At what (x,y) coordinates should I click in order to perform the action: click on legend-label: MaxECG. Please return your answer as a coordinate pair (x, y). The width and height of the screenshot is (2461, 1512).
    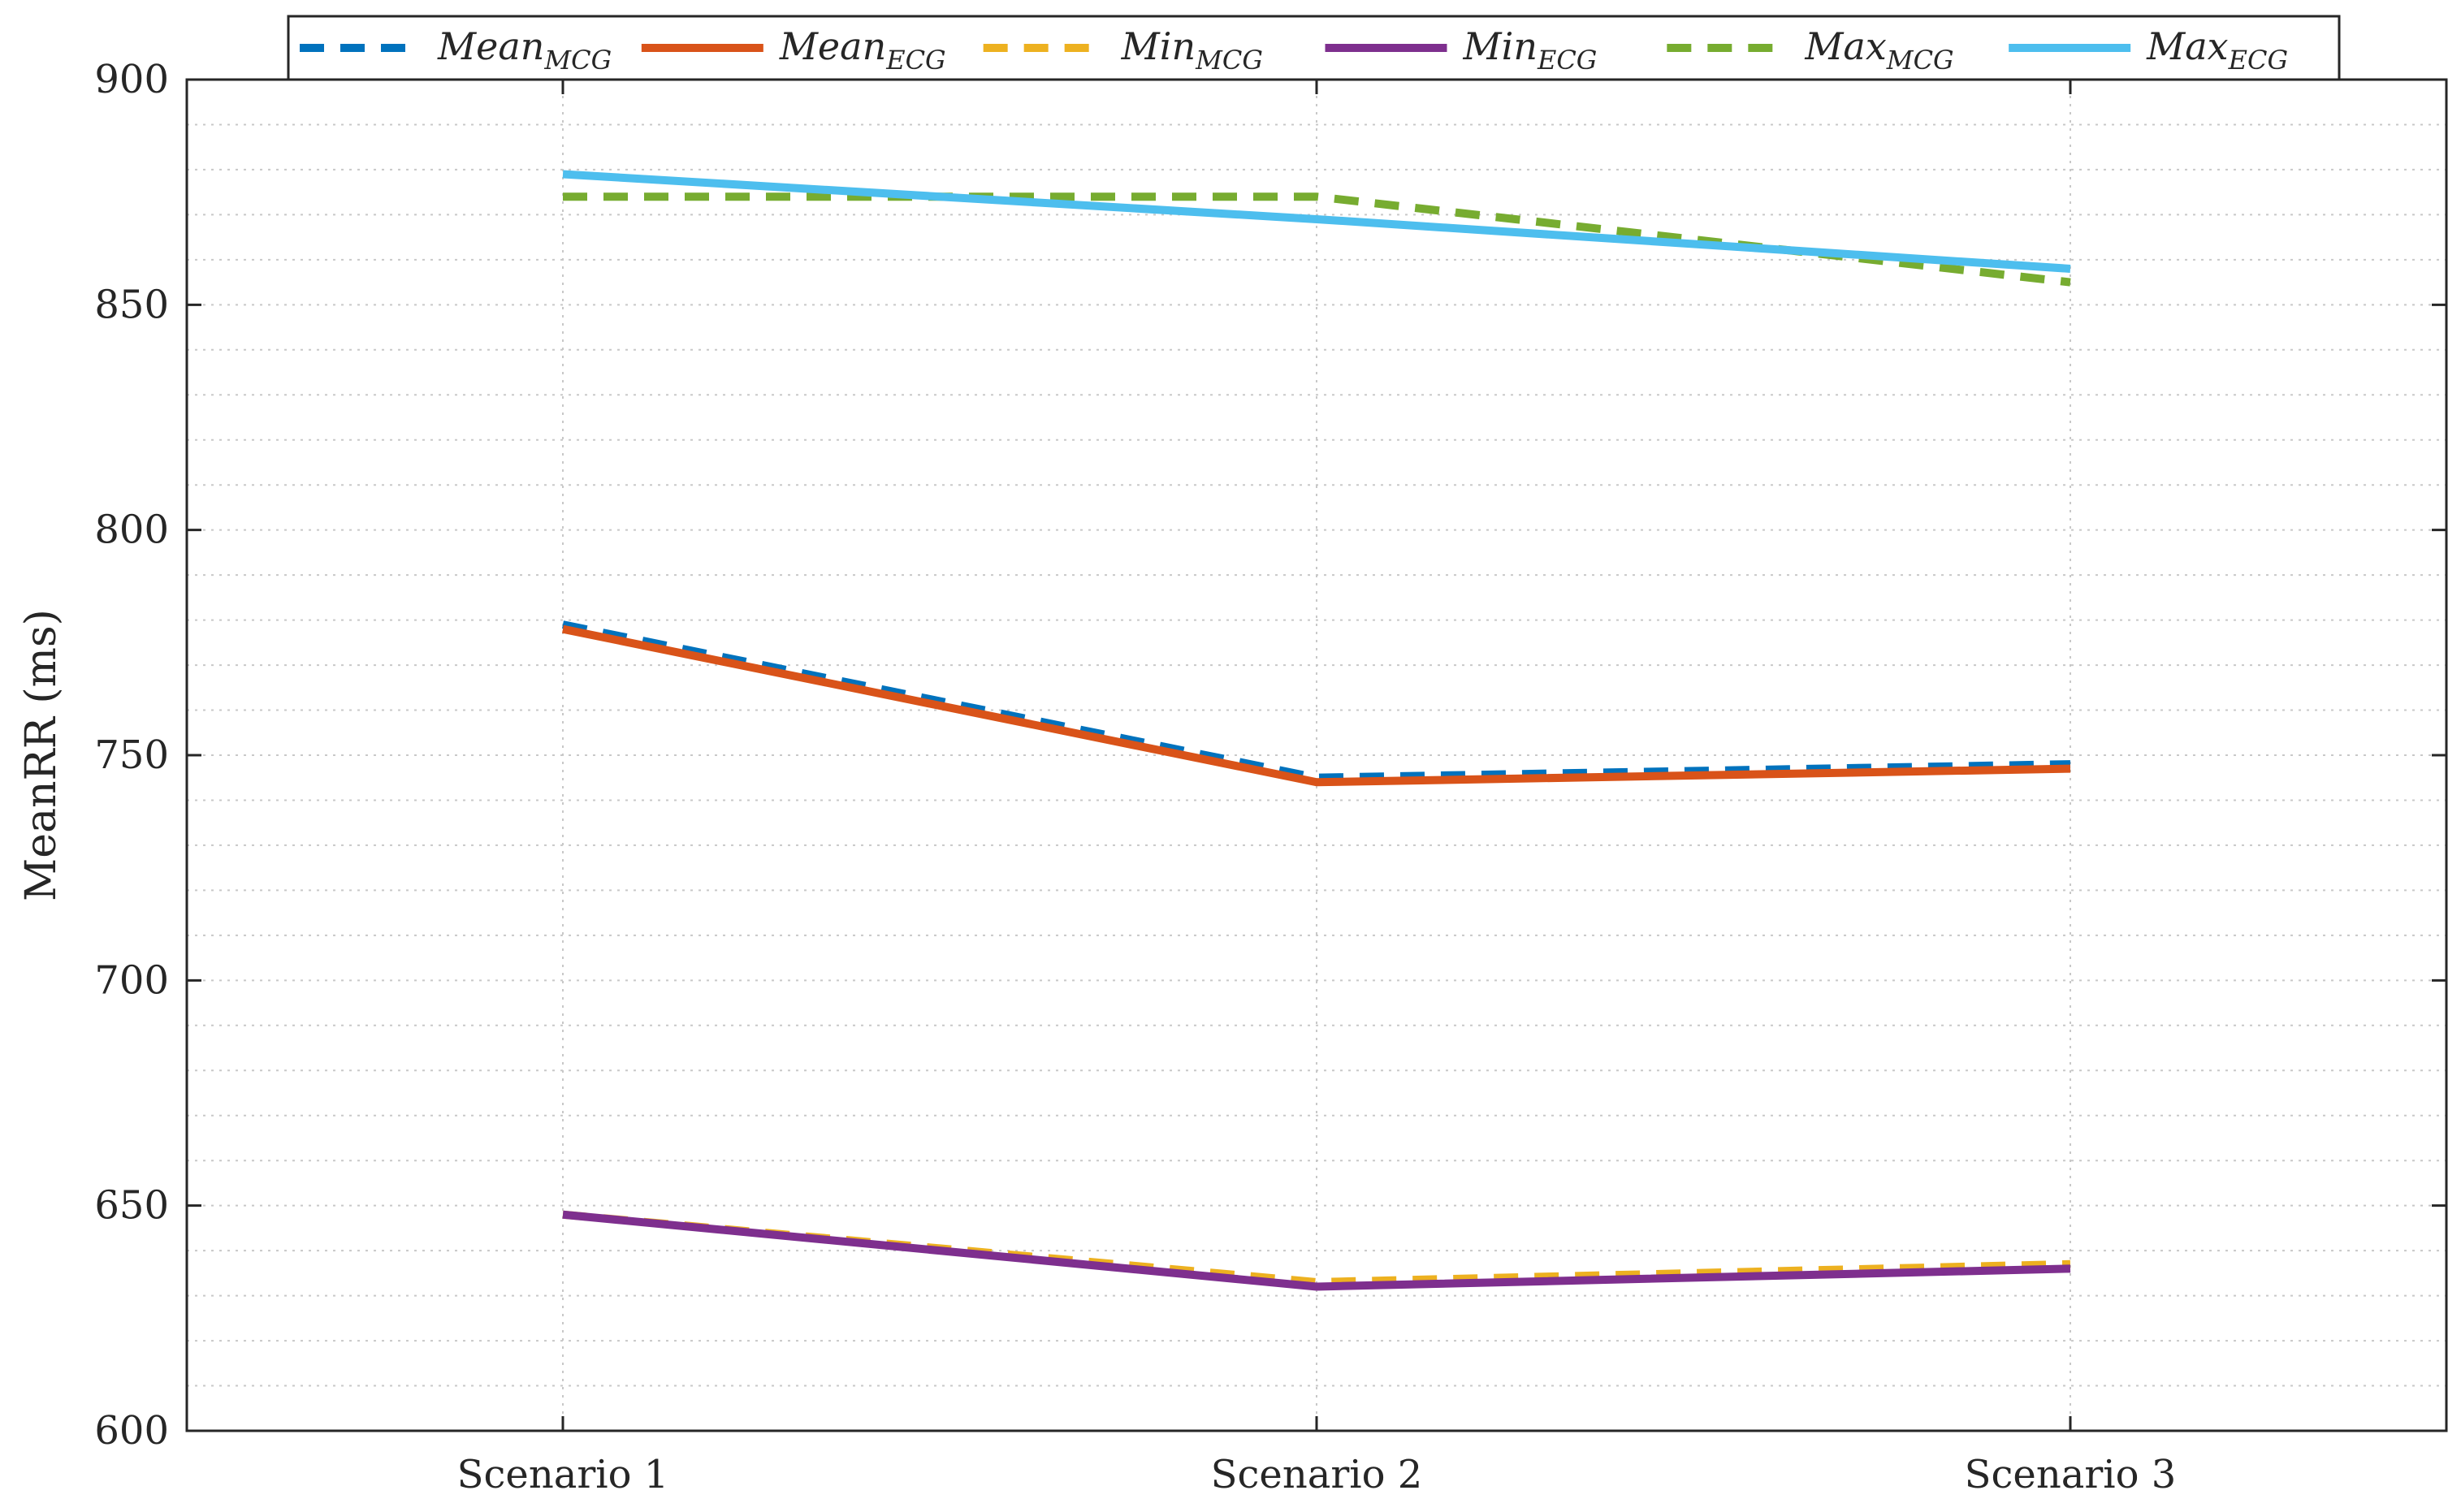
    Looking at the image, I should click on (2217, 50).